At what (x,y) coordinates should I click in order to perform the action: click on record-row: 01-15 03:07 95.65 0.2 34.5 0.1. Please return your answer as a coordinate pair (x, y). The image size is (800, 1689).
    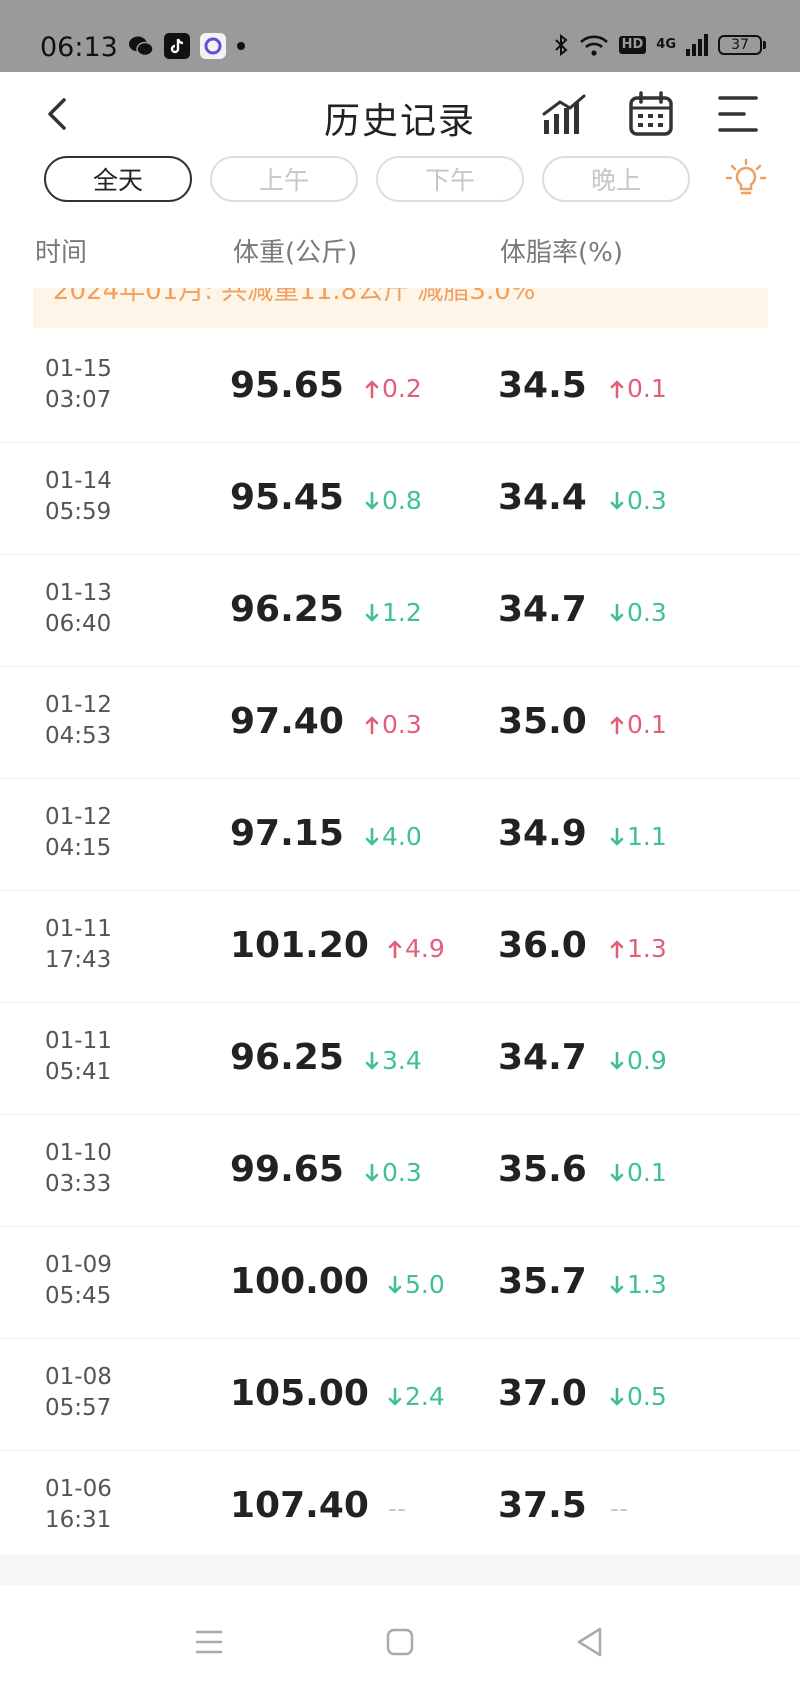
    Looking at the image, I should click on (400, 387).